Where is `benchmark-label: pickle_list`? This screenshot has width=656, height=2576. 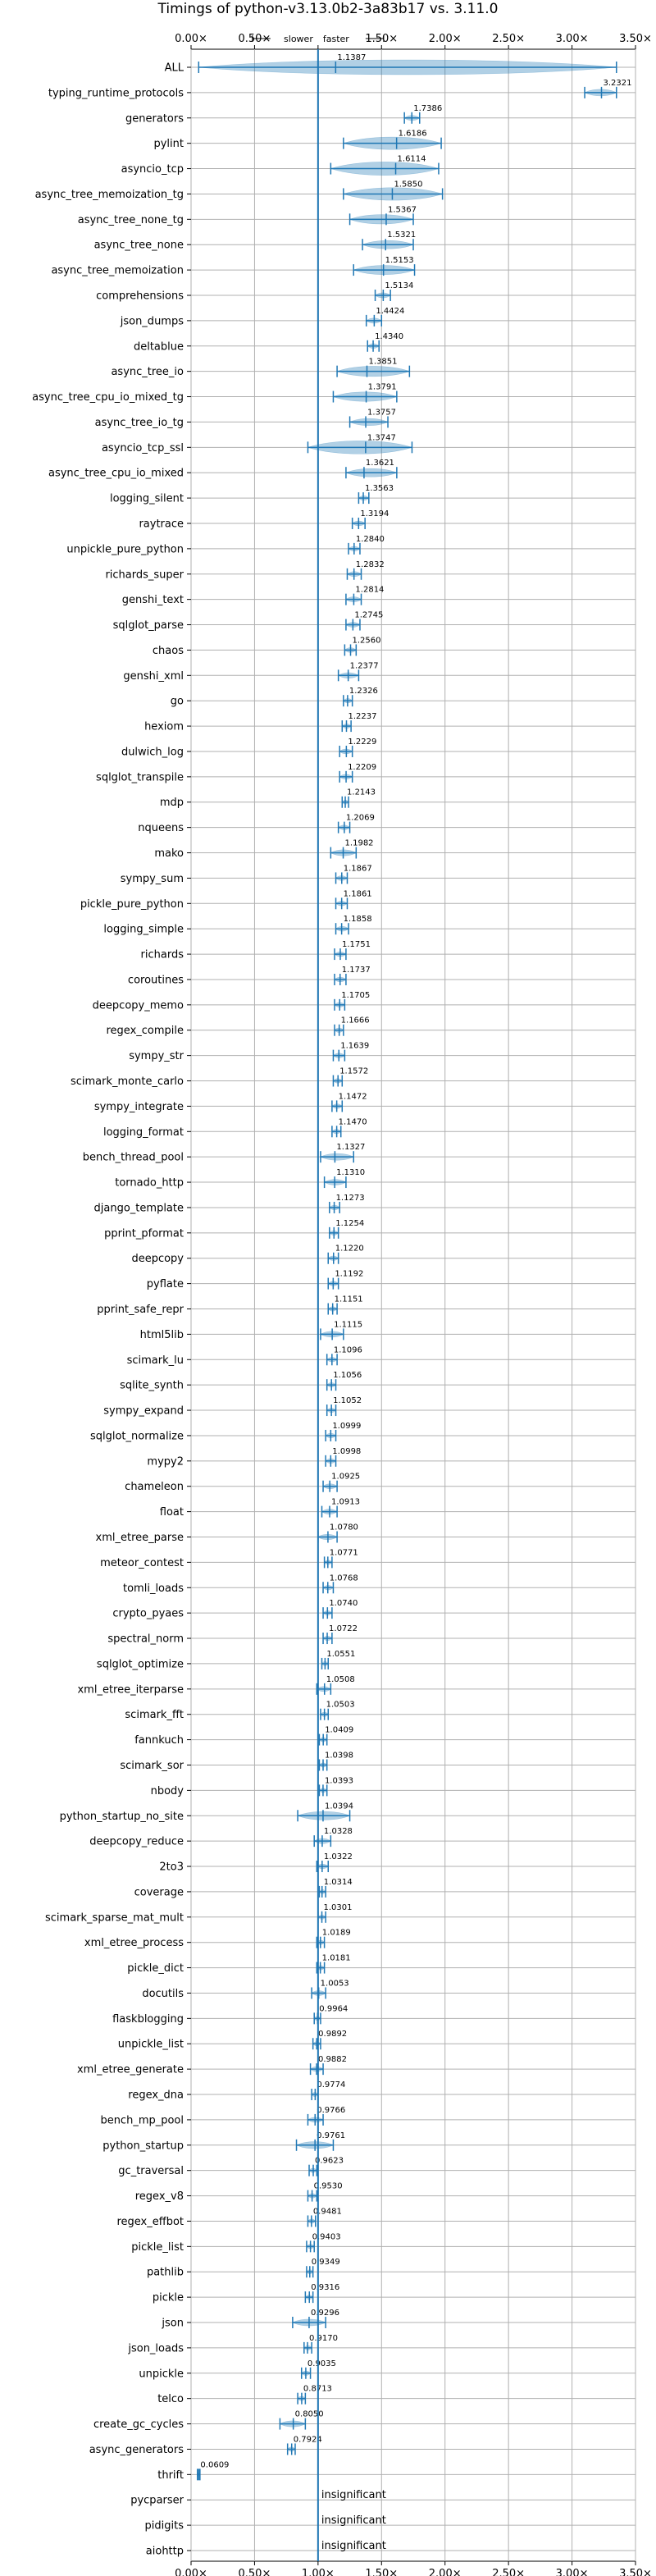
benchmark-label: pickle_list is located at coordinates (157, 2248).